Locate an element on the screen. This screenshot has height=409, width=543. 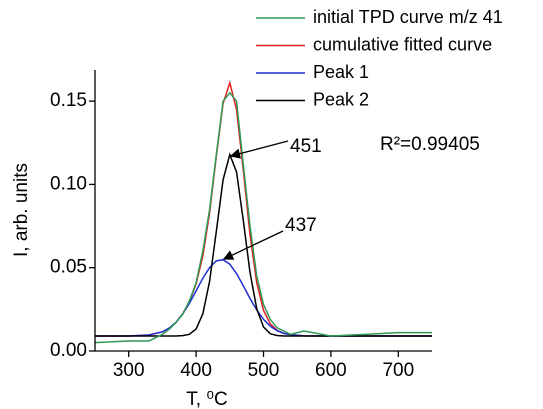
y-tick-label: 0.15 is located at coordinates (68, 100).